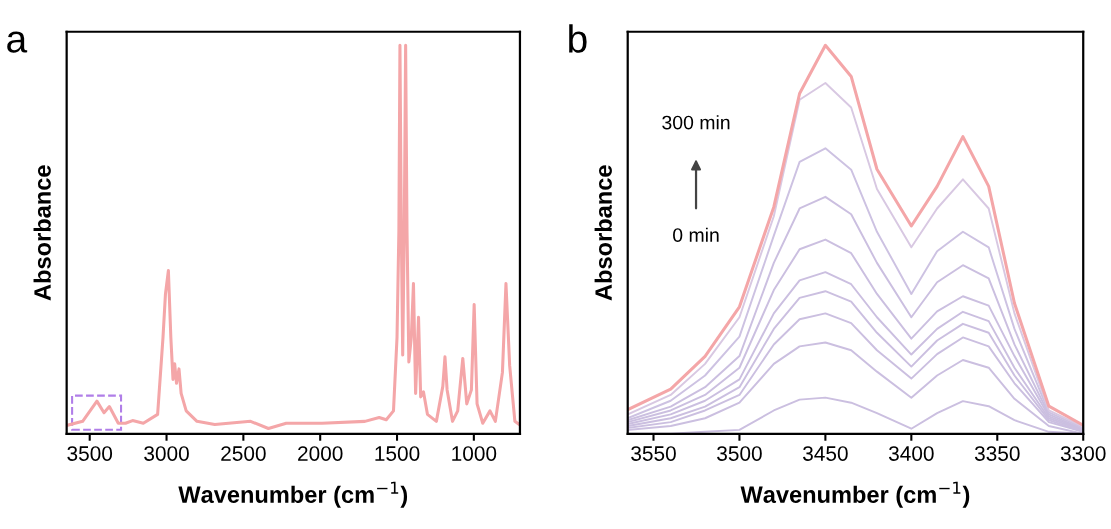  Describe the element at coordinates (1083, 453) in the screenshot. I see `x-tick-label: 3300` at that location.